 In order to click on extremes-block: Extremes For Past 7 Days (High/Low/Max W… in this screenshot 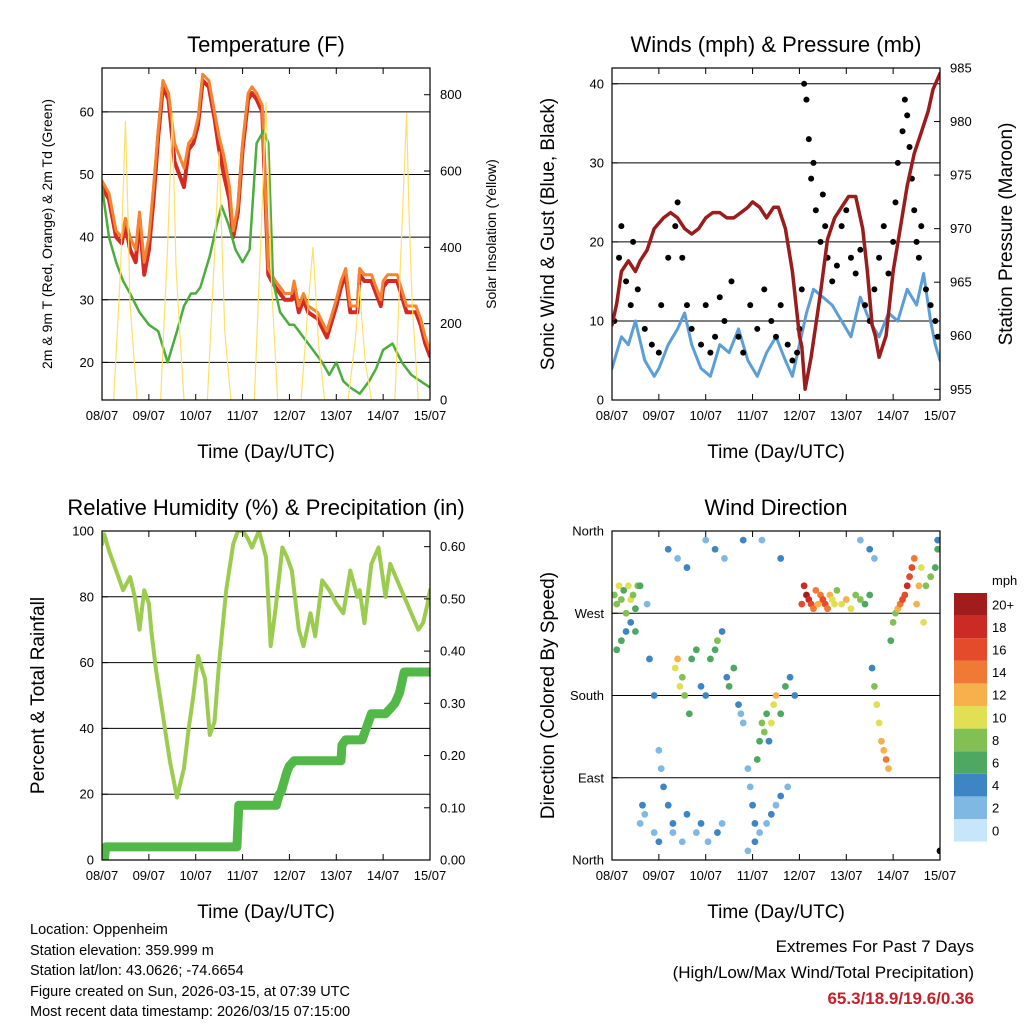, I will do `click(823, 973)`.